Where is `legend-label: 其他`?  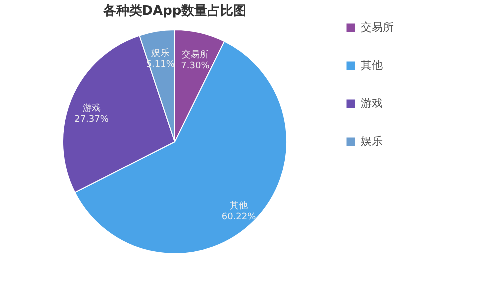 legend-label: 其他 is located at coordinates (372, 65).